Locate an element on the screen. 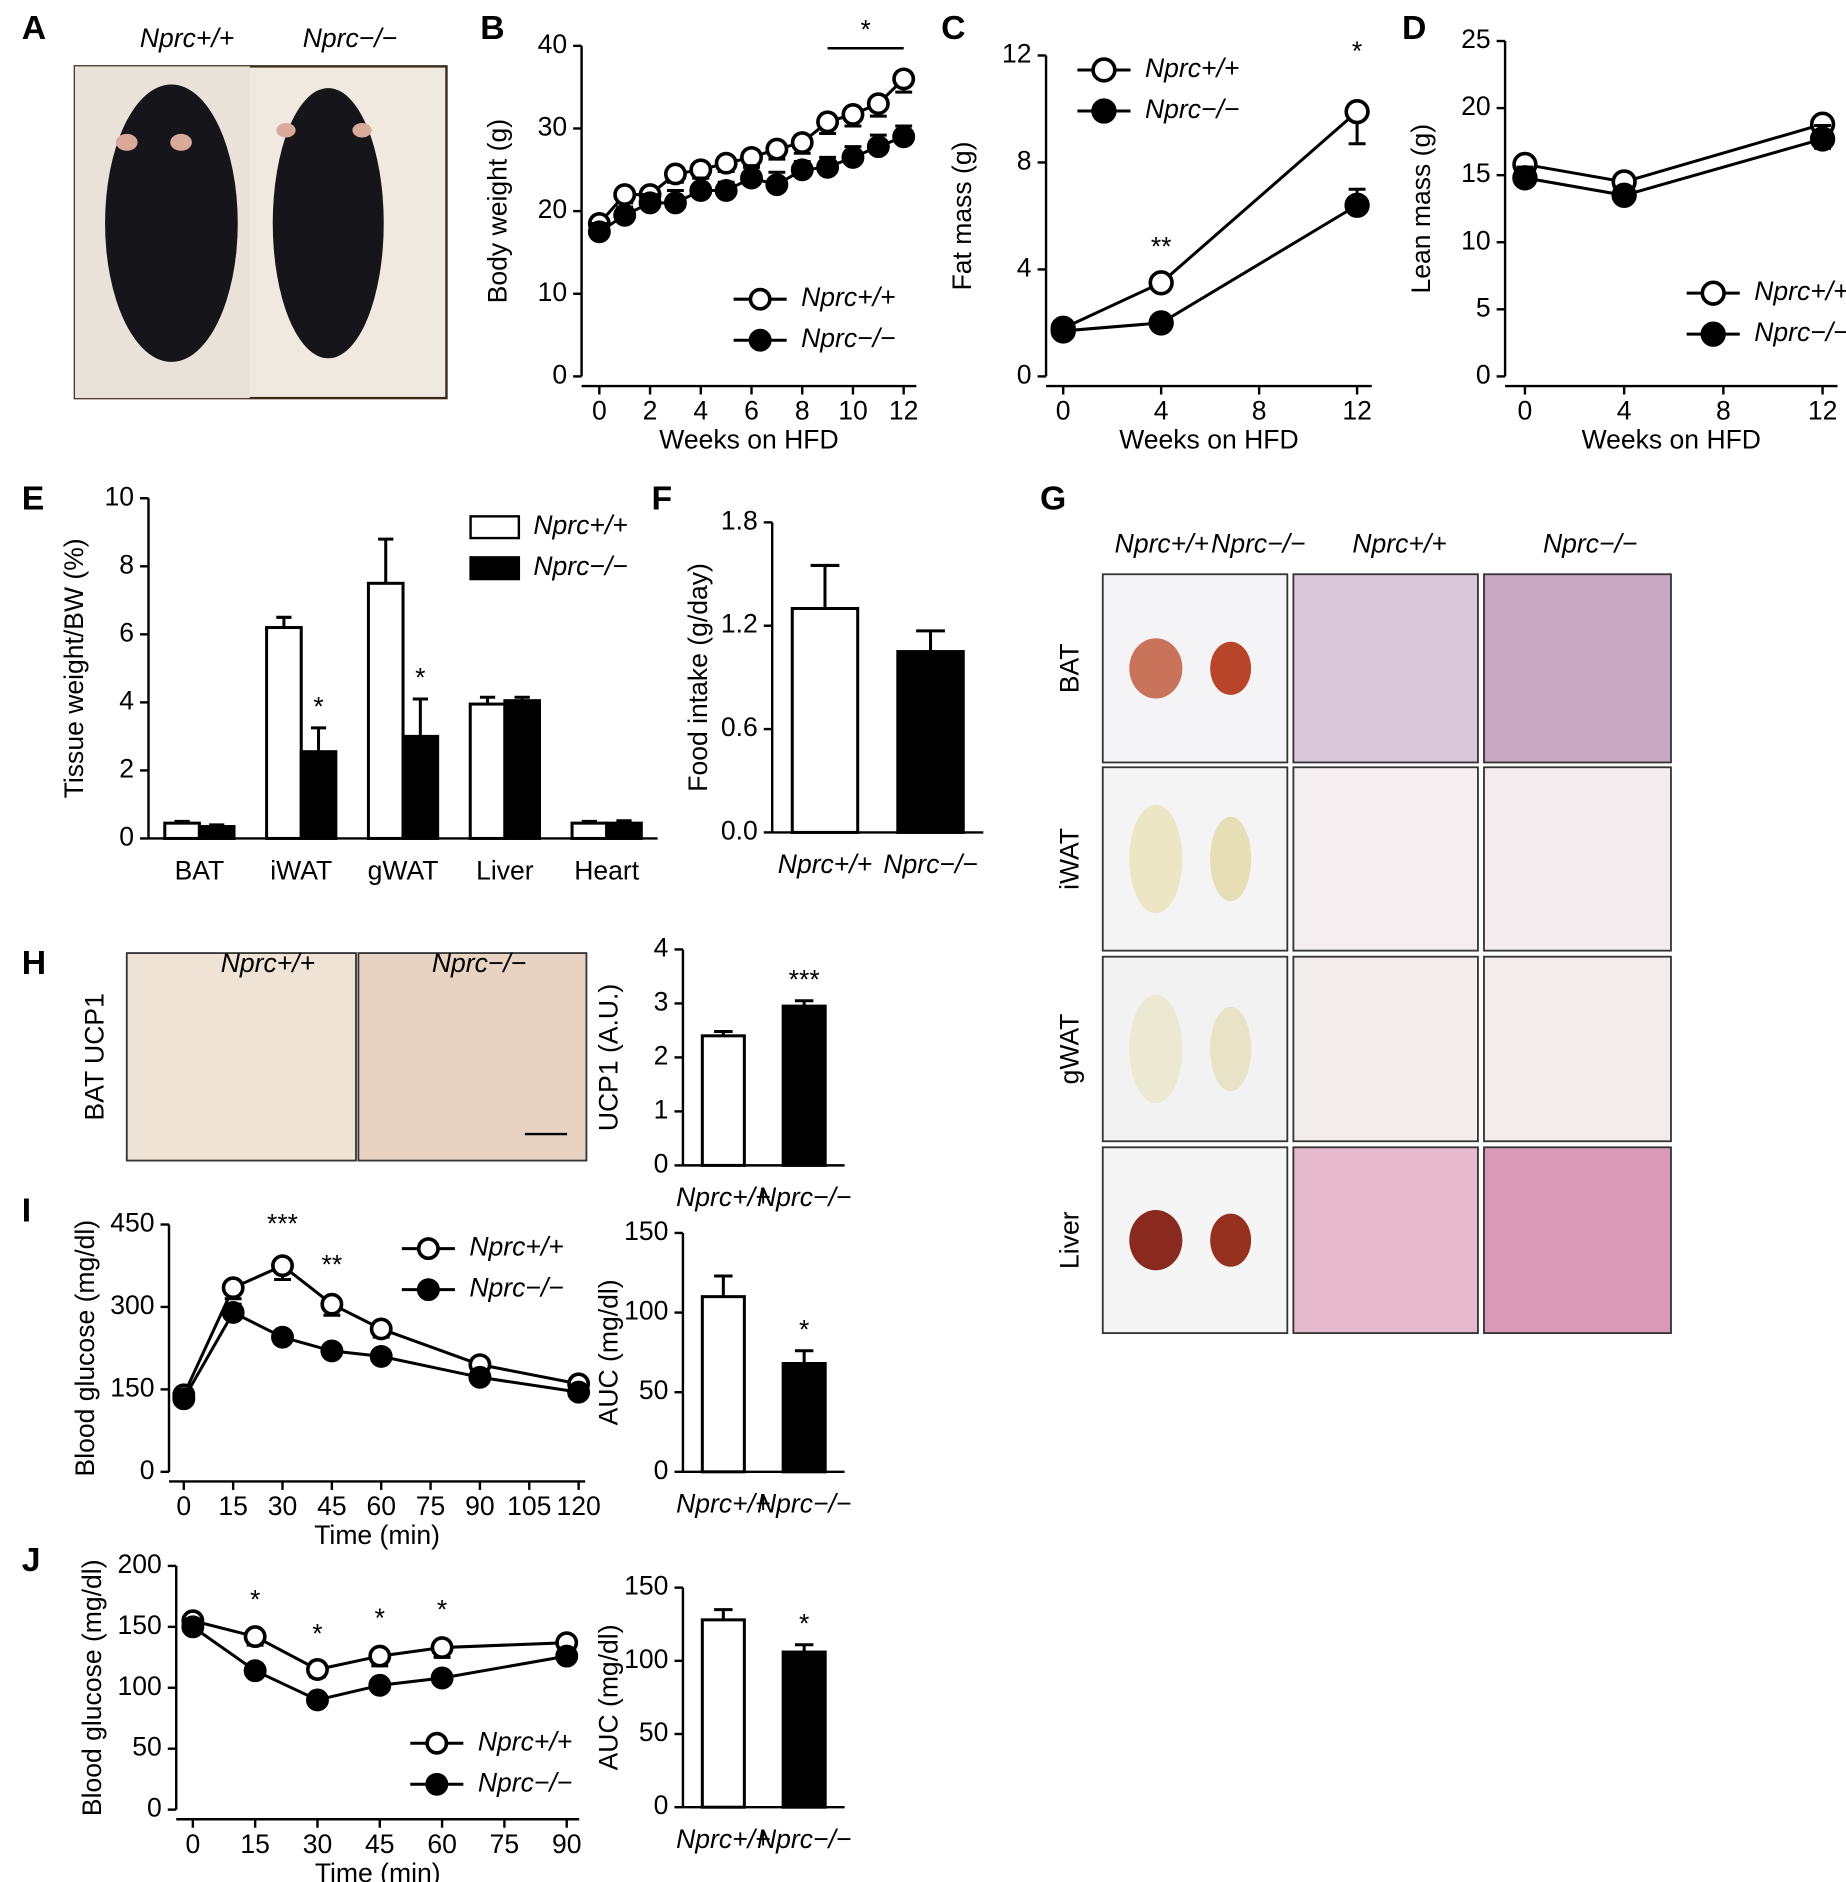 This screenshot has height=1882, width=1846. y-tick-label: 300 is located at coordinates (132, 1305).